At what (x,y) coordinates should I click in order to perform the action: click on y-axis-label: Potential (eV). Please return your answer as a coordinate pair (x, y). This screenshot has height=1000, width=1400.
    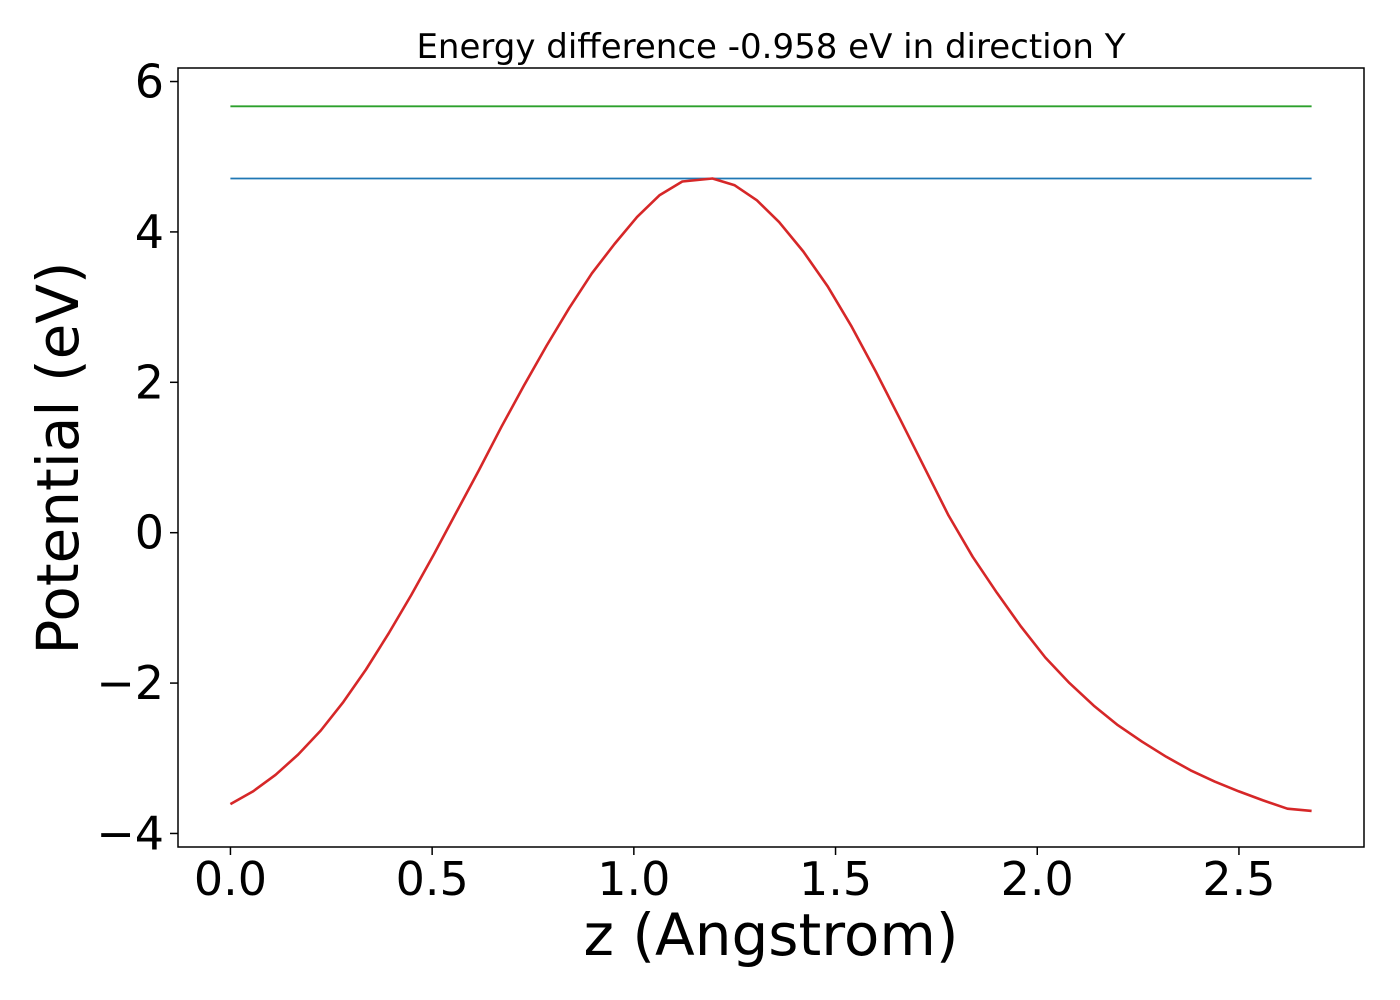
    Looking at the image, I should click on (58, 457).